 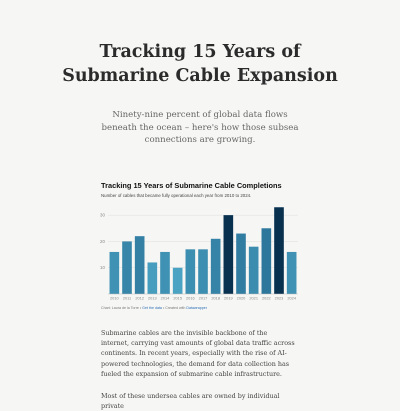 What do you see at coordinates (196, 308) in the screenshot?
I see `datawrapper-link: Datawrapper` at bounding box center [196, 308].